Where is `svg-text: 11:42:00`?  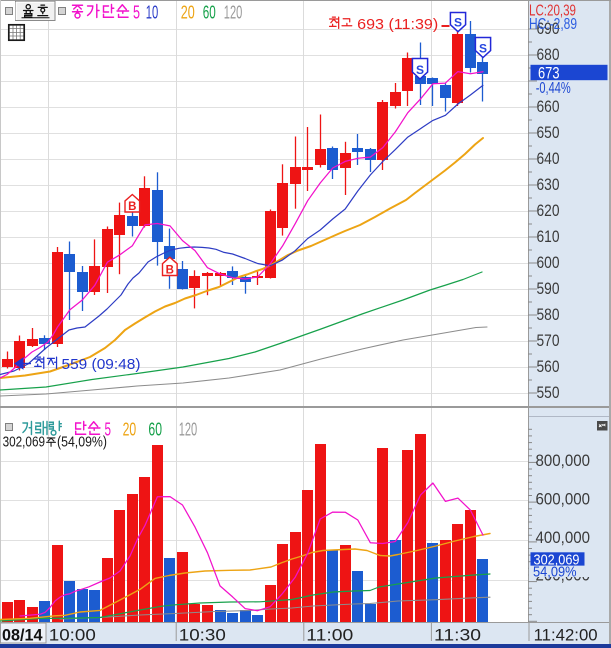 svg-text: 11:42:00 is located at coordinates (566, 634).